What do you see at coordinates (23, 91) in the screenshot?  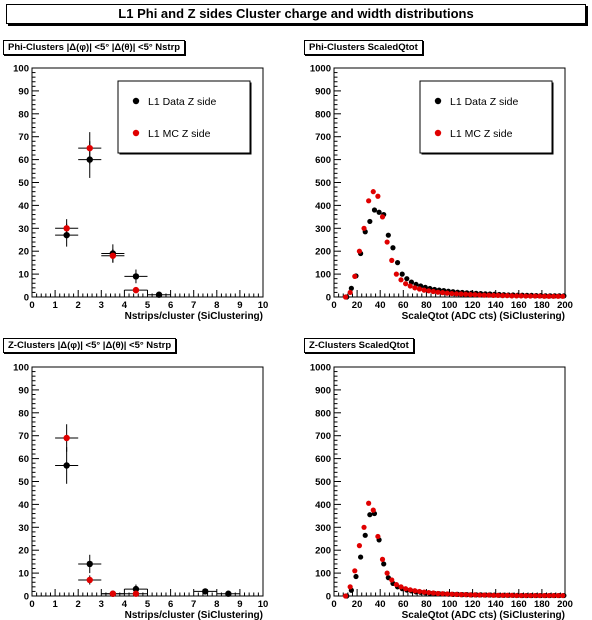 I see `y-tick-label: 90` at bounding box center [23, 91].